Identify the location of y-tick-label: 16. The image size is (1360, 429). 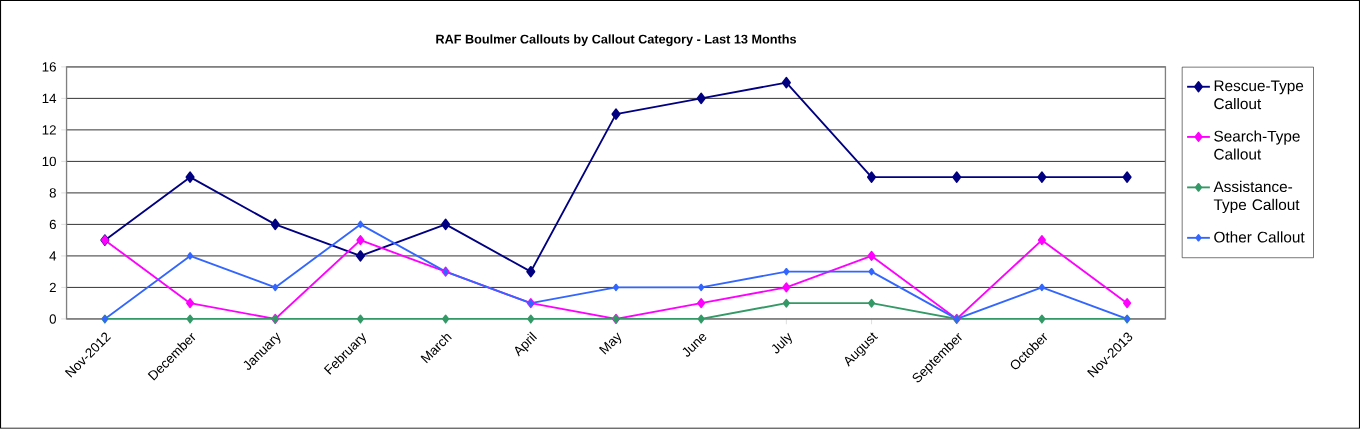
(49, 67).